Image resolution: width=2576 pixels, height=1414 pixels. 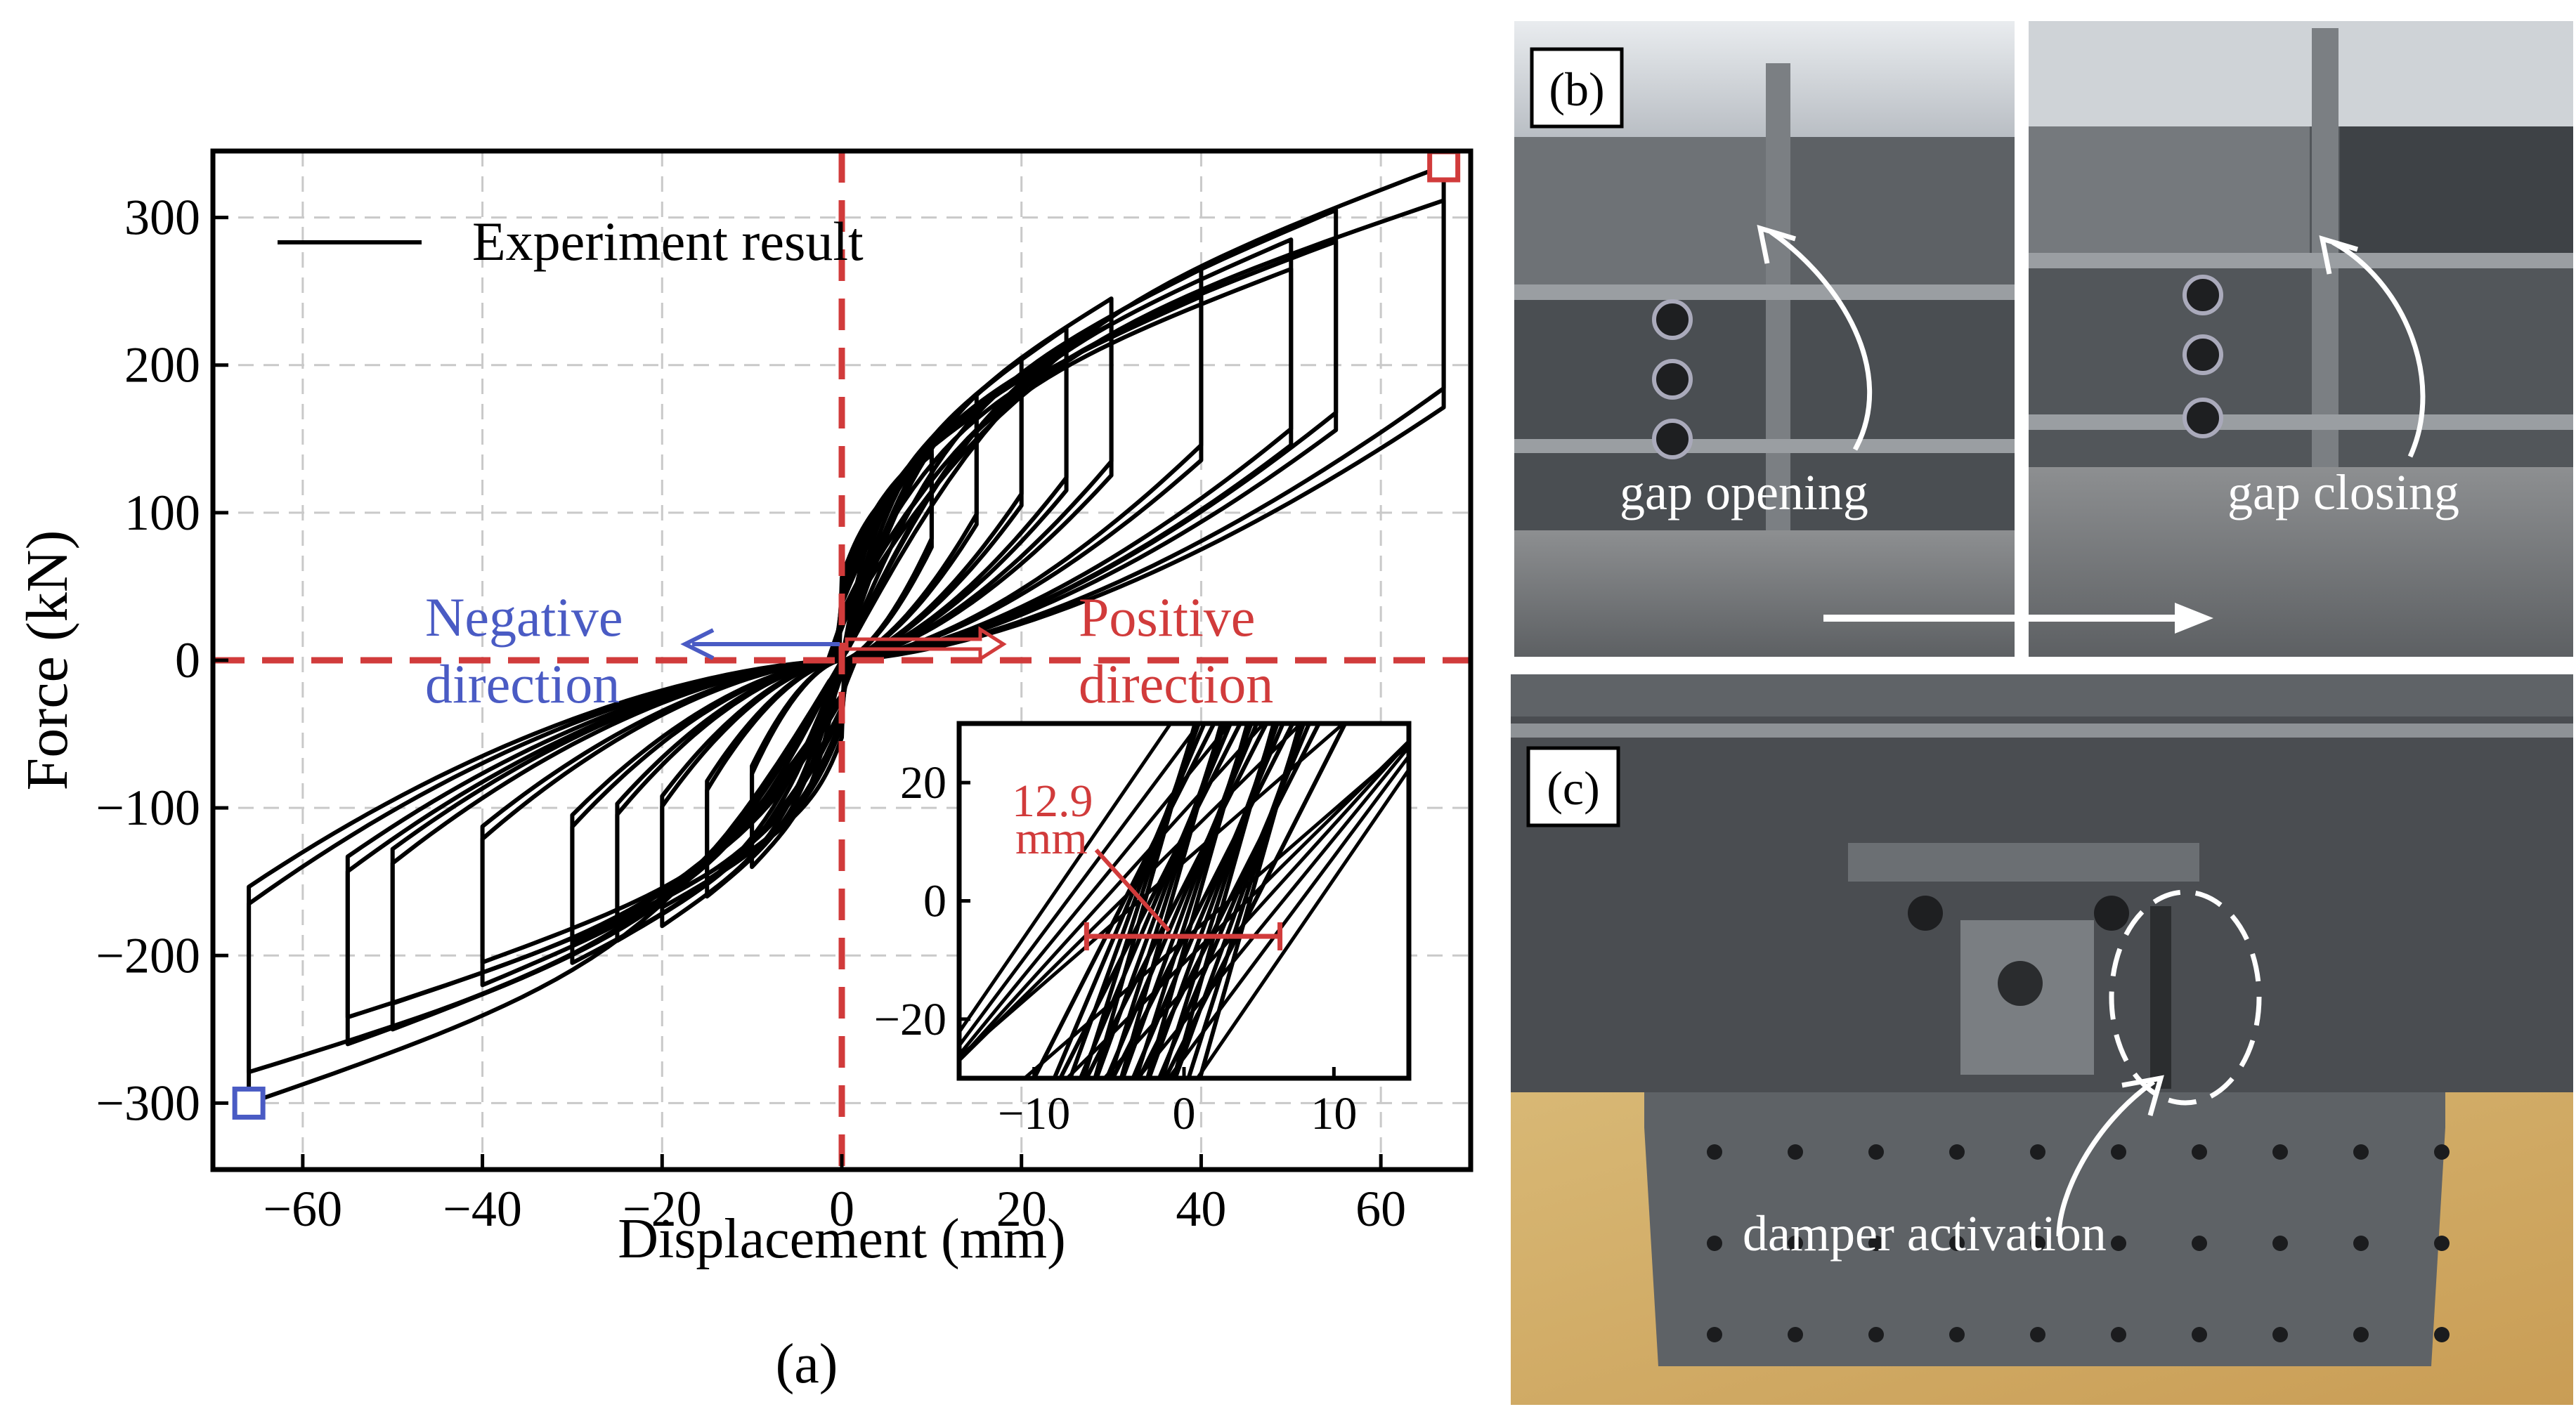 What do you see at coordinates (1744, 493) in the screenshot?
I see `gap-opening-caption: gap opening` at bounding box center [1744, 493].